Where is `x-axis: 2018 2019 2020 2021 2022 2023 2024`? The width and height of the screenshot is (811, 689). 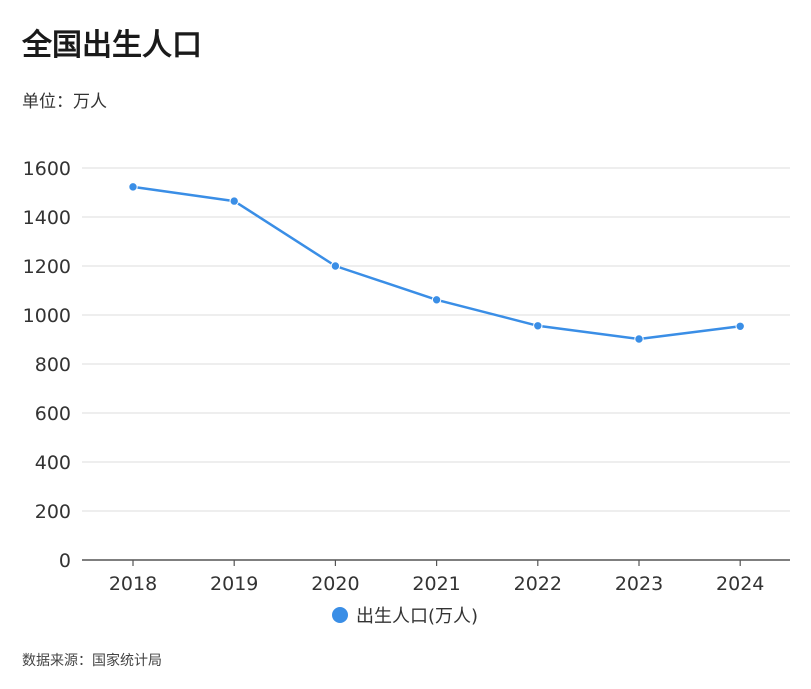
x-axis: 2018 2019 2020 2021 2022 2023 2024 is located at coordinates (436, 577).